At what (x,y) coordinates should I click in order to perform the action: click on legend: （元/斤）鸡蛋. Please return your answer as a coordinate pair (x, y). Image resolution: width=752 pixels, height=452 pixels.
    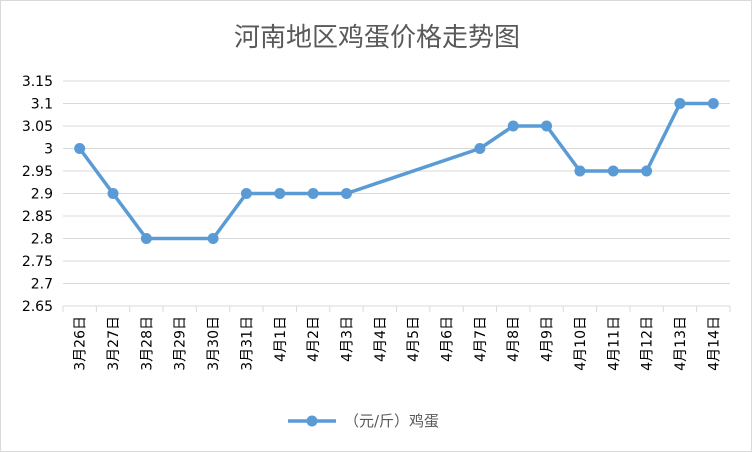
    Looking at the image, I should click on (363, 421).